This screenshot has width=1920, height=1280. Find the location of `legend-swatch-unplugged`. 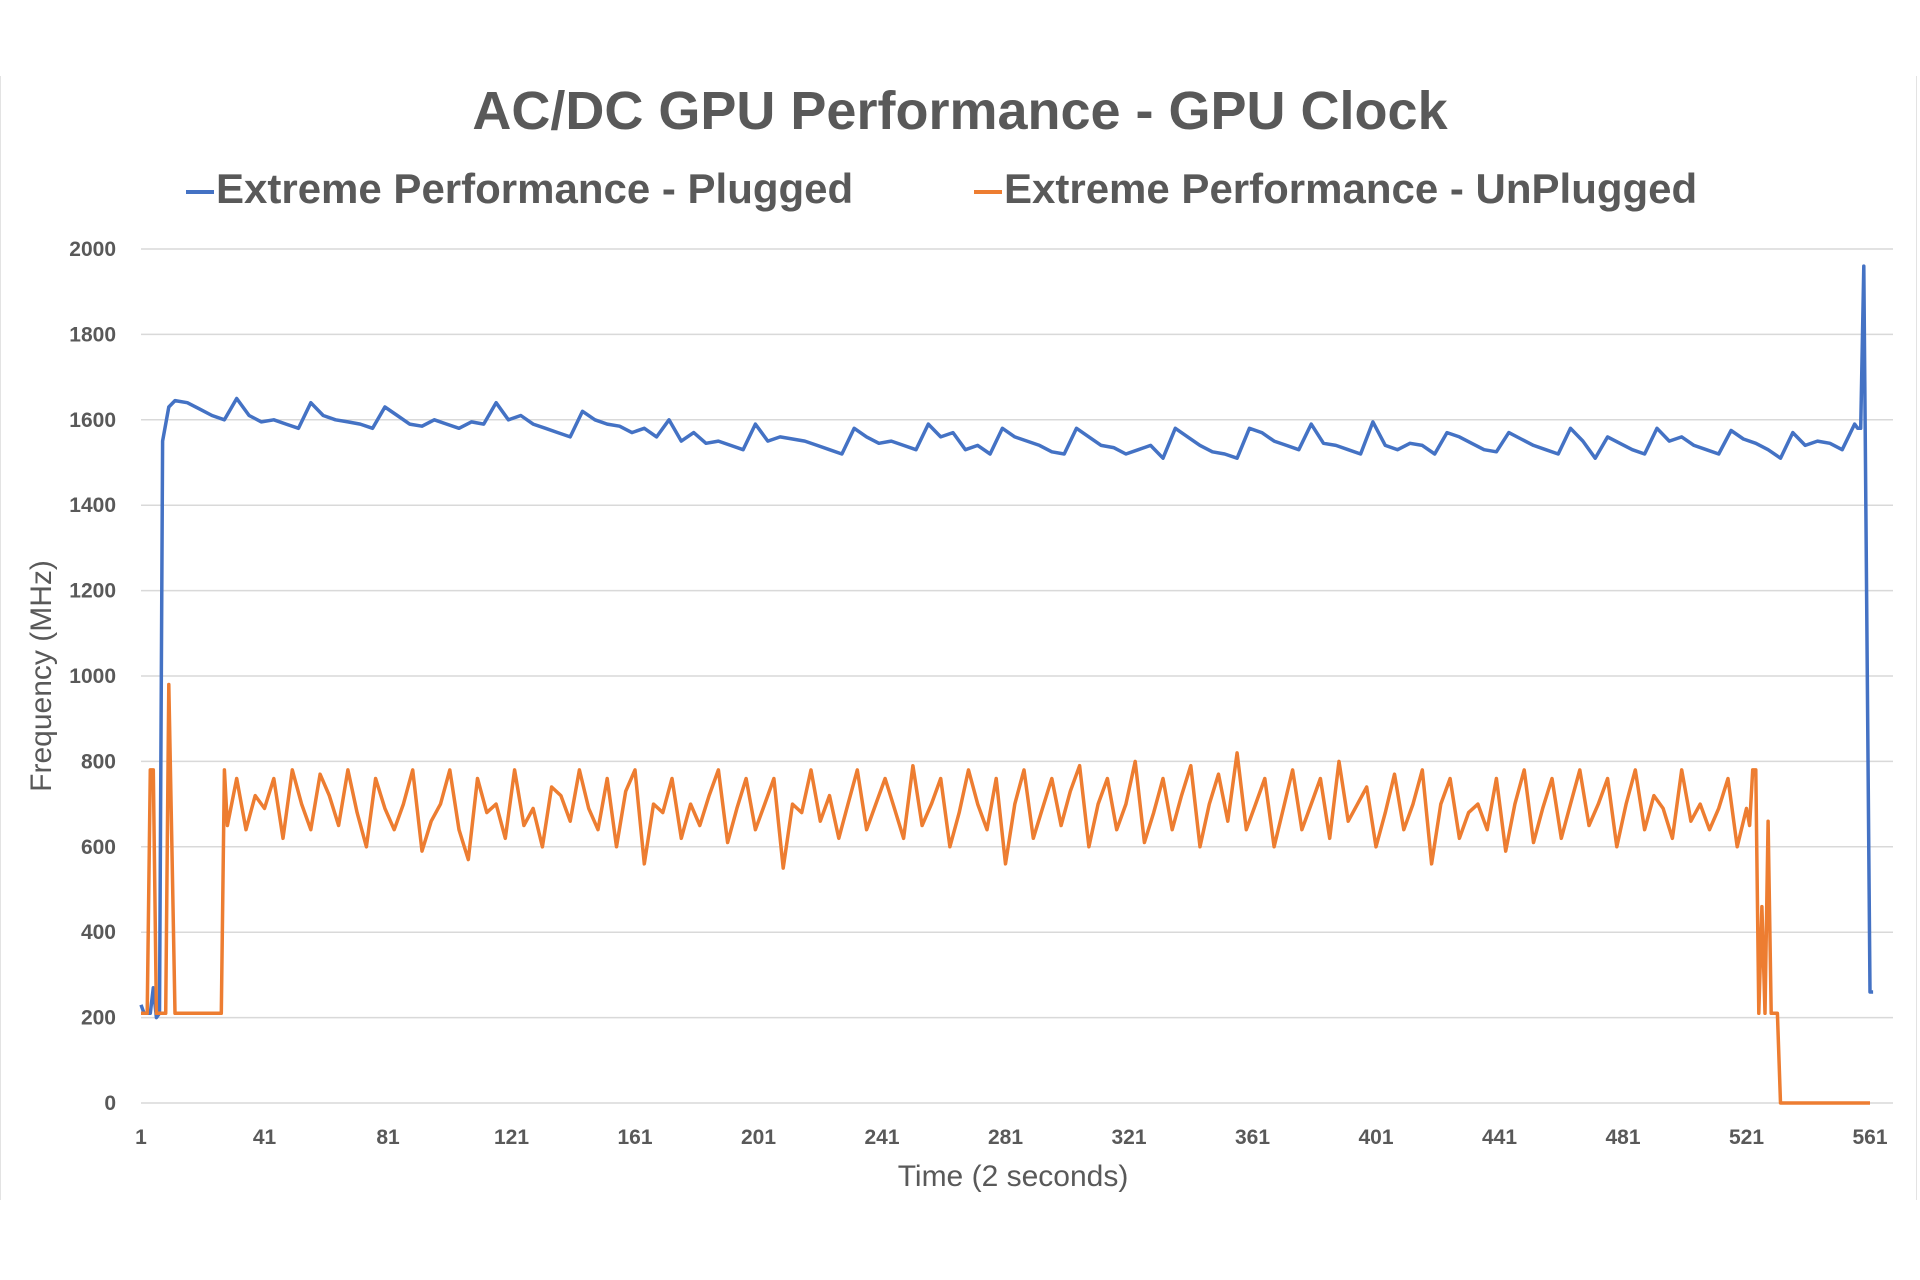

legend-swatch-unplugged is located at coordinates (988, 191).